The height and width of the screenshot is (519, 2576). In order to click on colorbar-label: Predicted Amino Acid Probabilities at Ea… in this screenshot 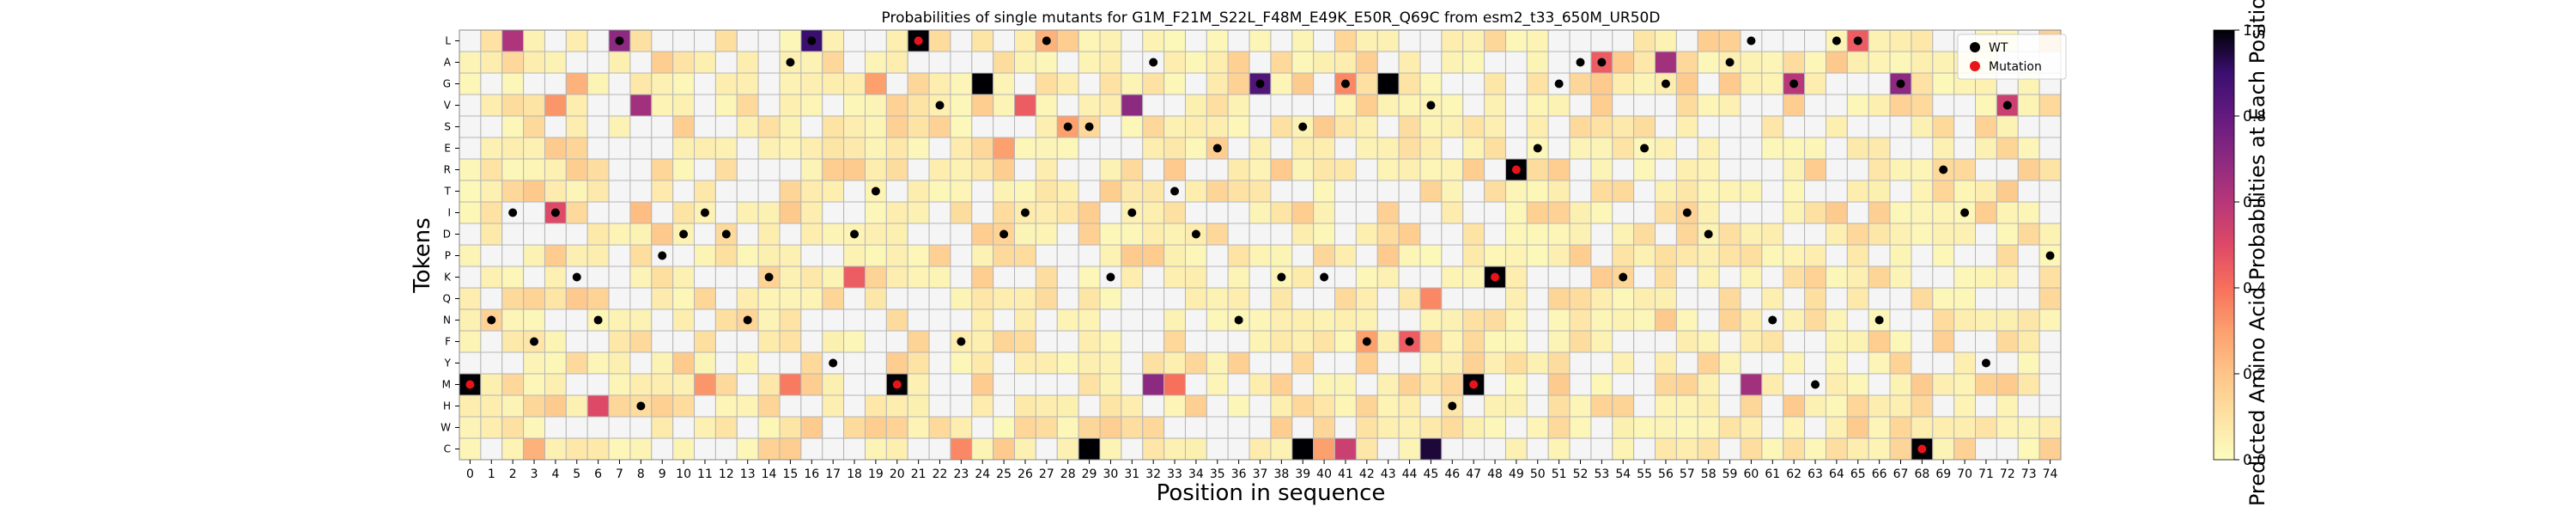, I will do `click(2257, 253)`.